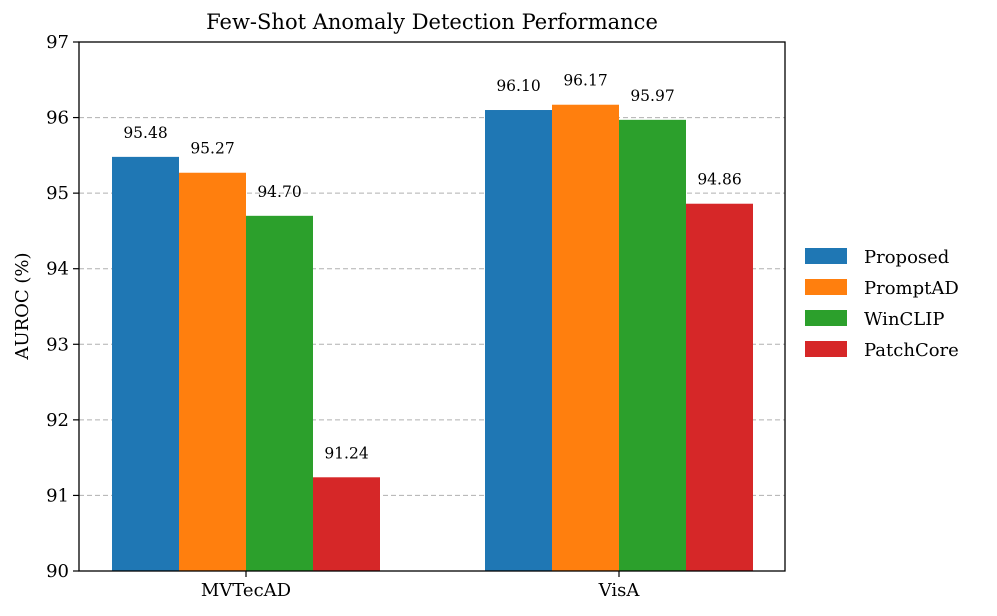  I want to click on legend-swatch-promptad, so click(826, 287).